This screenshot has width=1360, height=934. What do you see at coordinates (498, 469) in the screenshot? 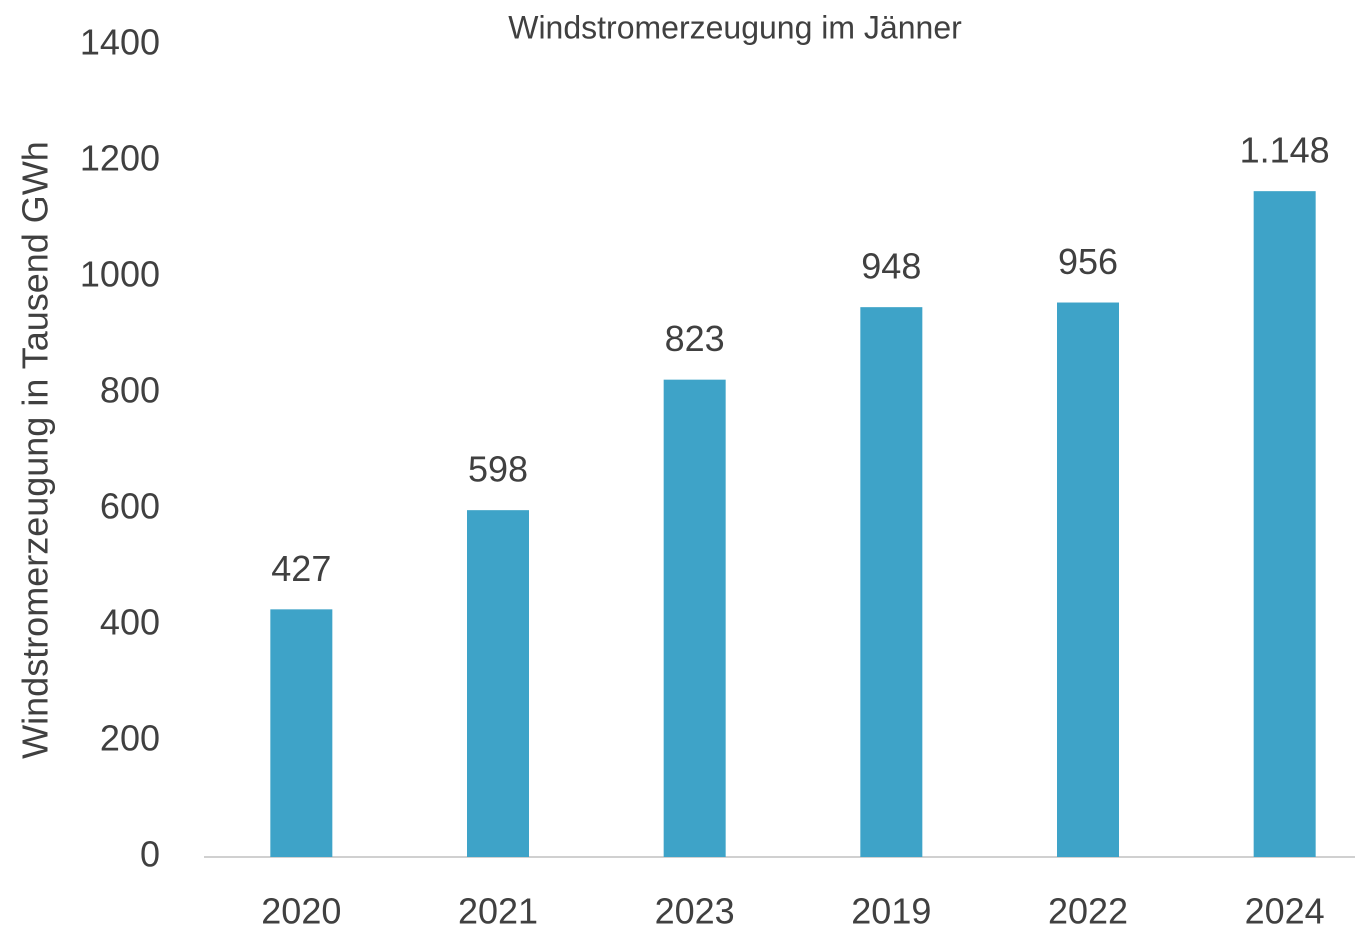
I see `data-label: 598` at bounding box center [498, 469].